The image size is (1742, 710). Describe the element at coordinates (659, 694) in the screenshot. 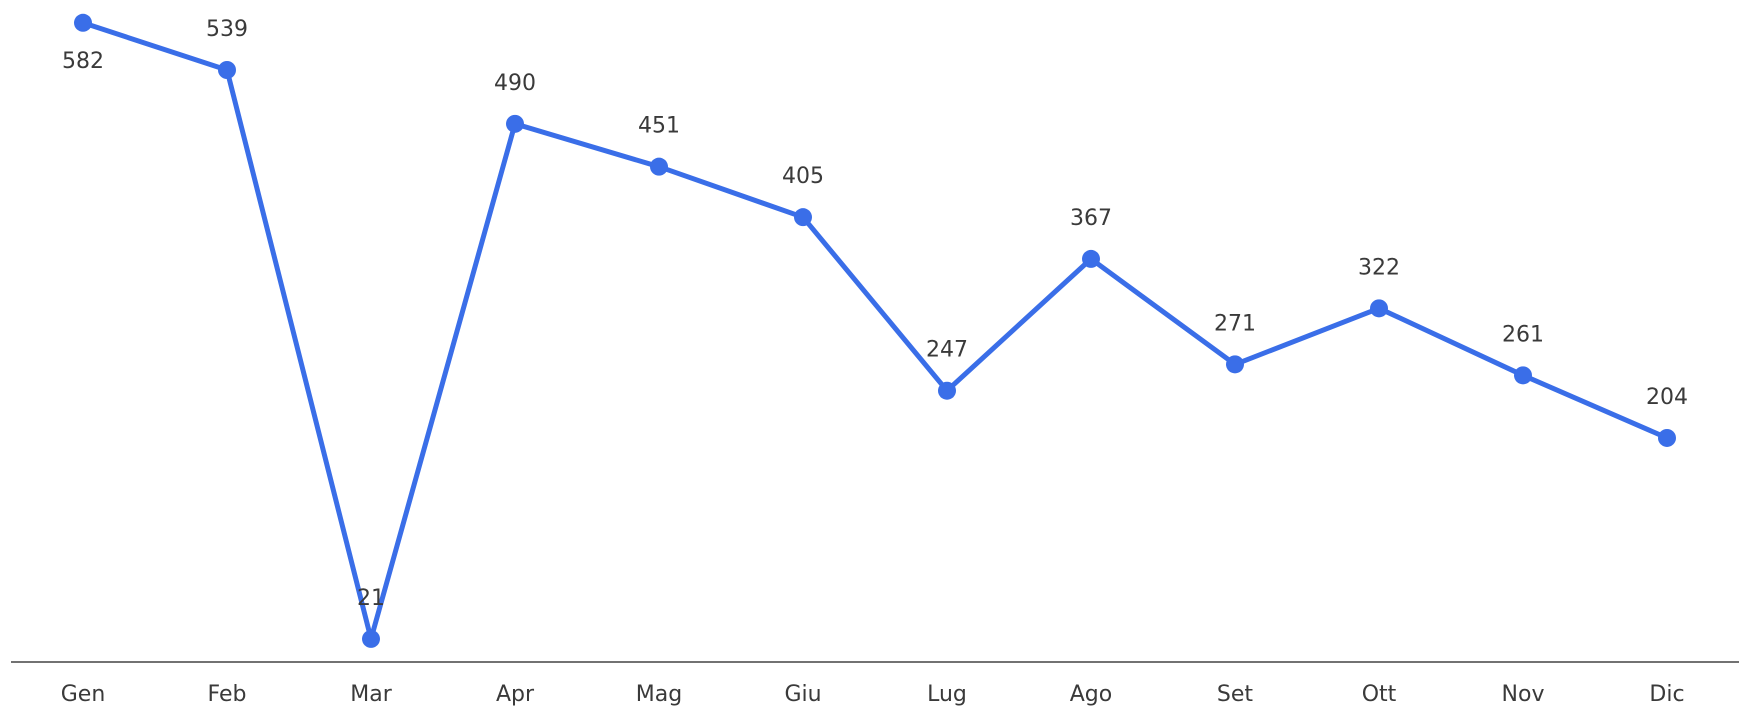

I see `x-tick-label: Mag` at that location.